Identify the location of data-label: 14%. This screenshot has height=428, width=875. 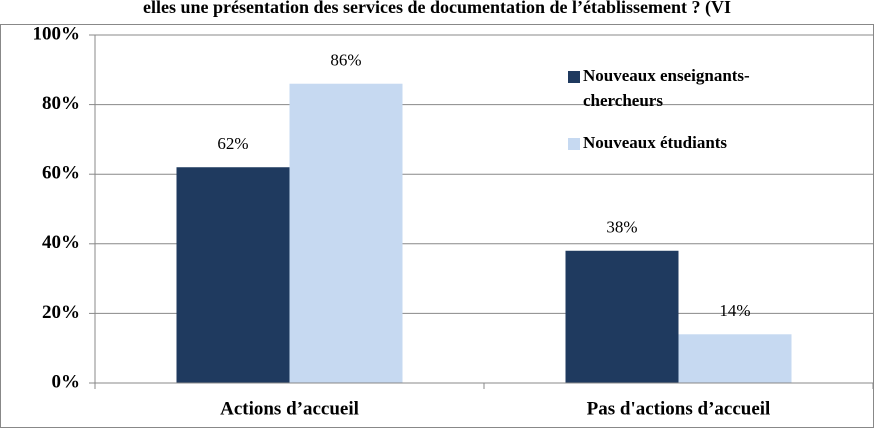
(734, 310).